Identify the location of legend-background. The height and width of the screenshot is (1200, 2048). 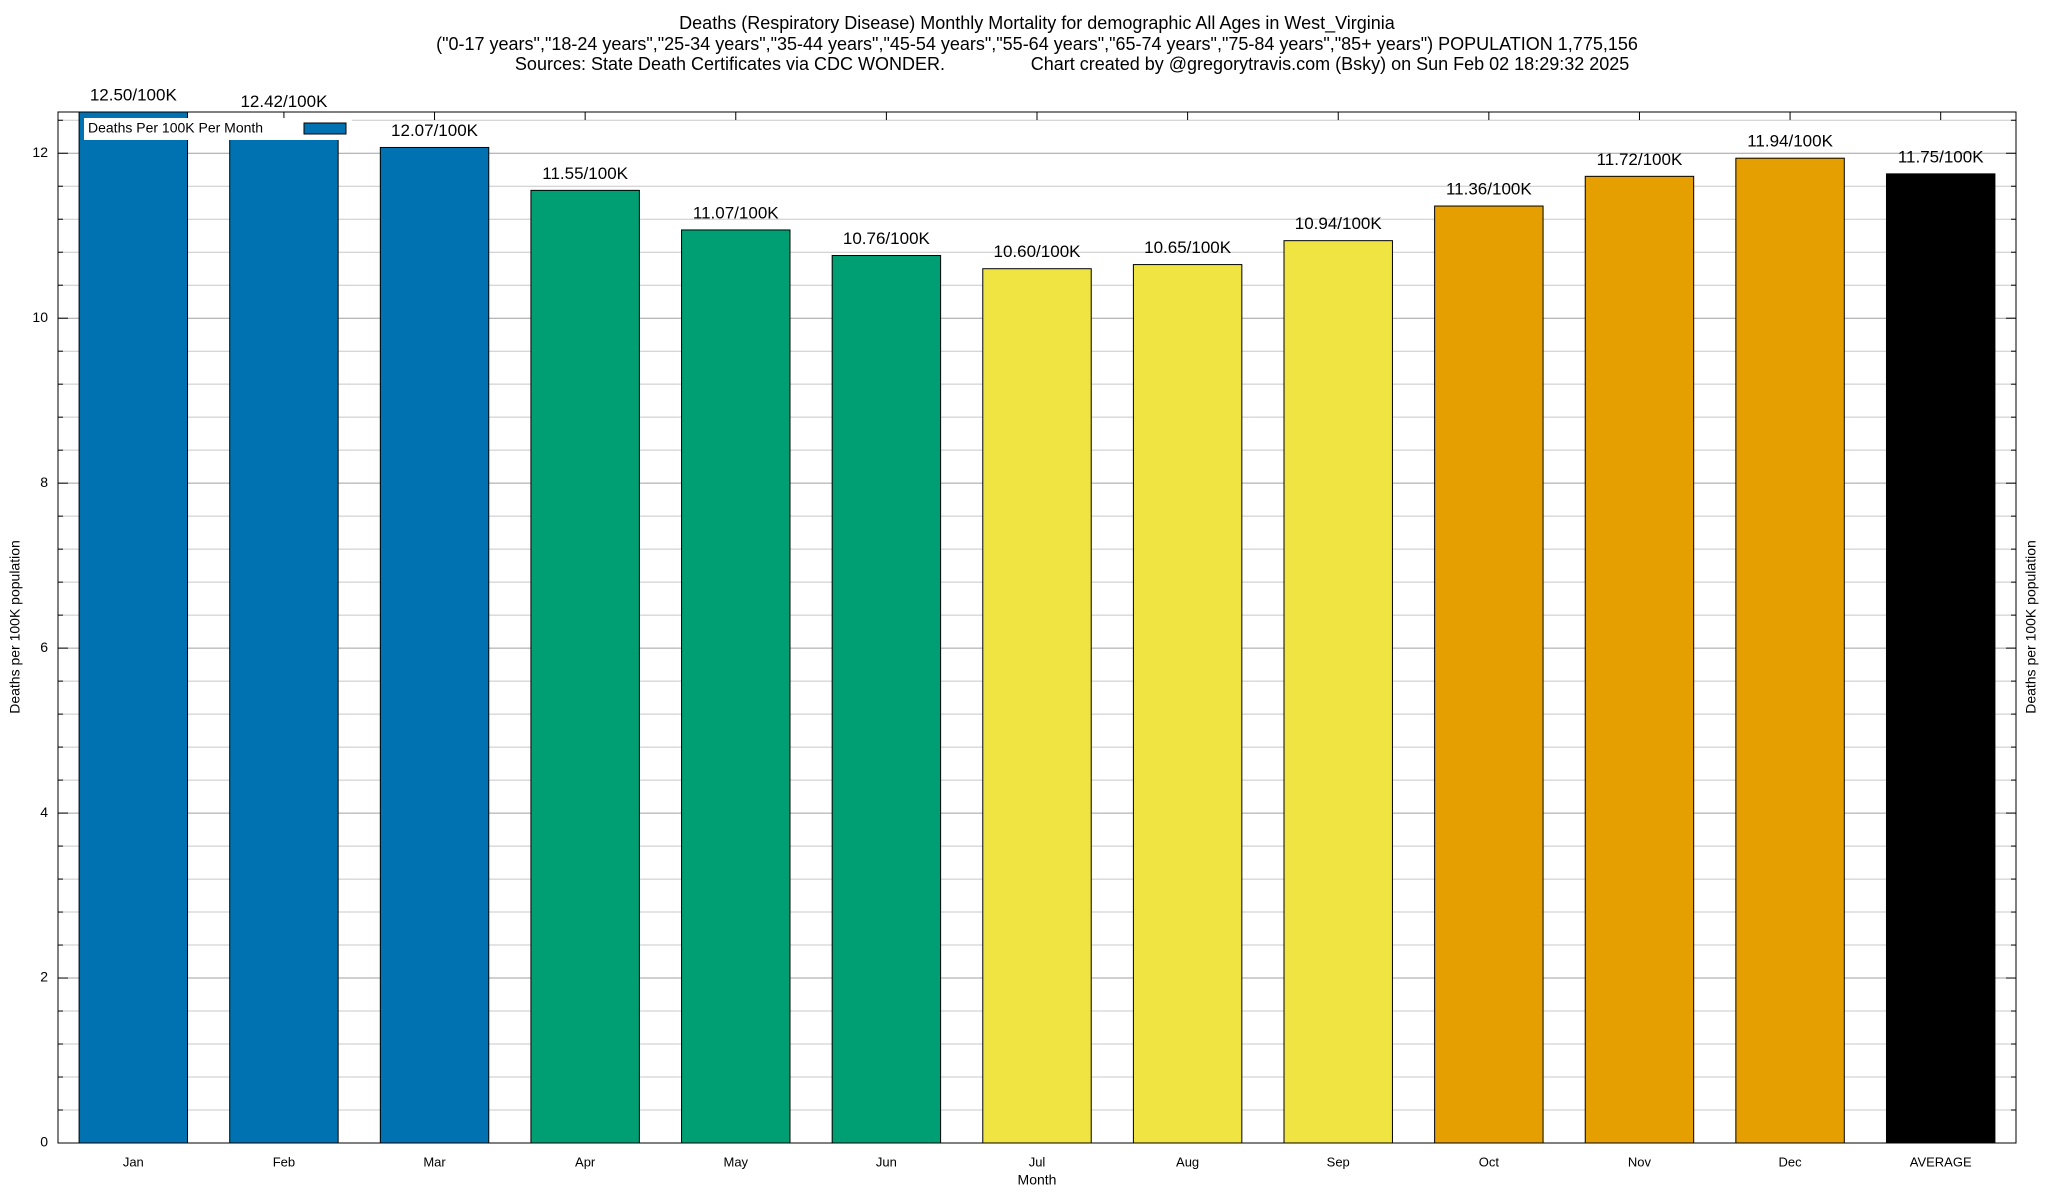
(218, 129).